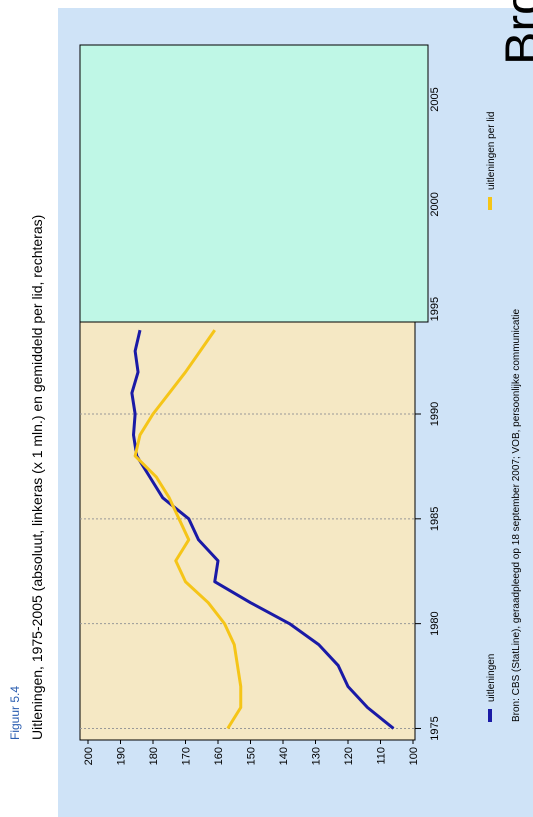  I want to click on y-tick-label: 100, so click(414, 756).